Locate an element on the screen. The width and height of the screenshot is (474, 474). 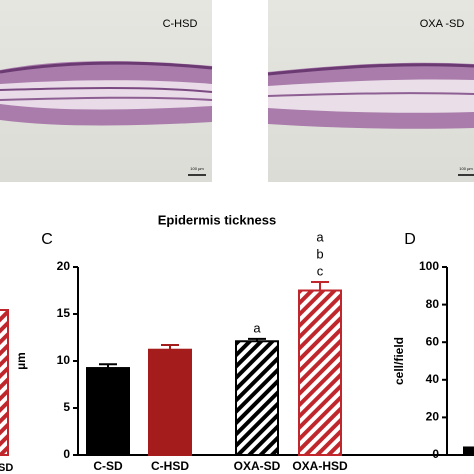
image-label: OXA -SD is located at coordinates (442, 24).